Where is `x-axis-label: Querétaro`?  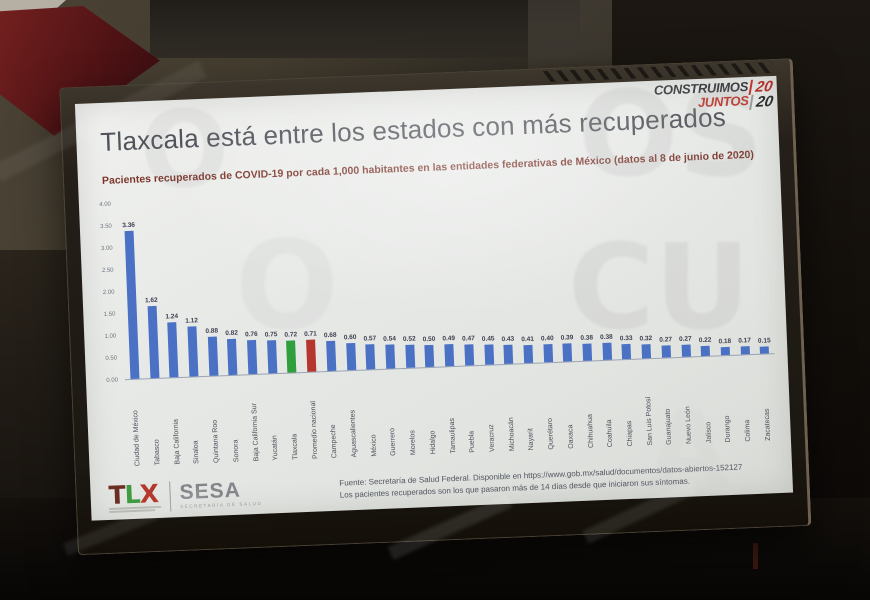
x-axis-label: Querétaro is located at coordinates (551, 433).